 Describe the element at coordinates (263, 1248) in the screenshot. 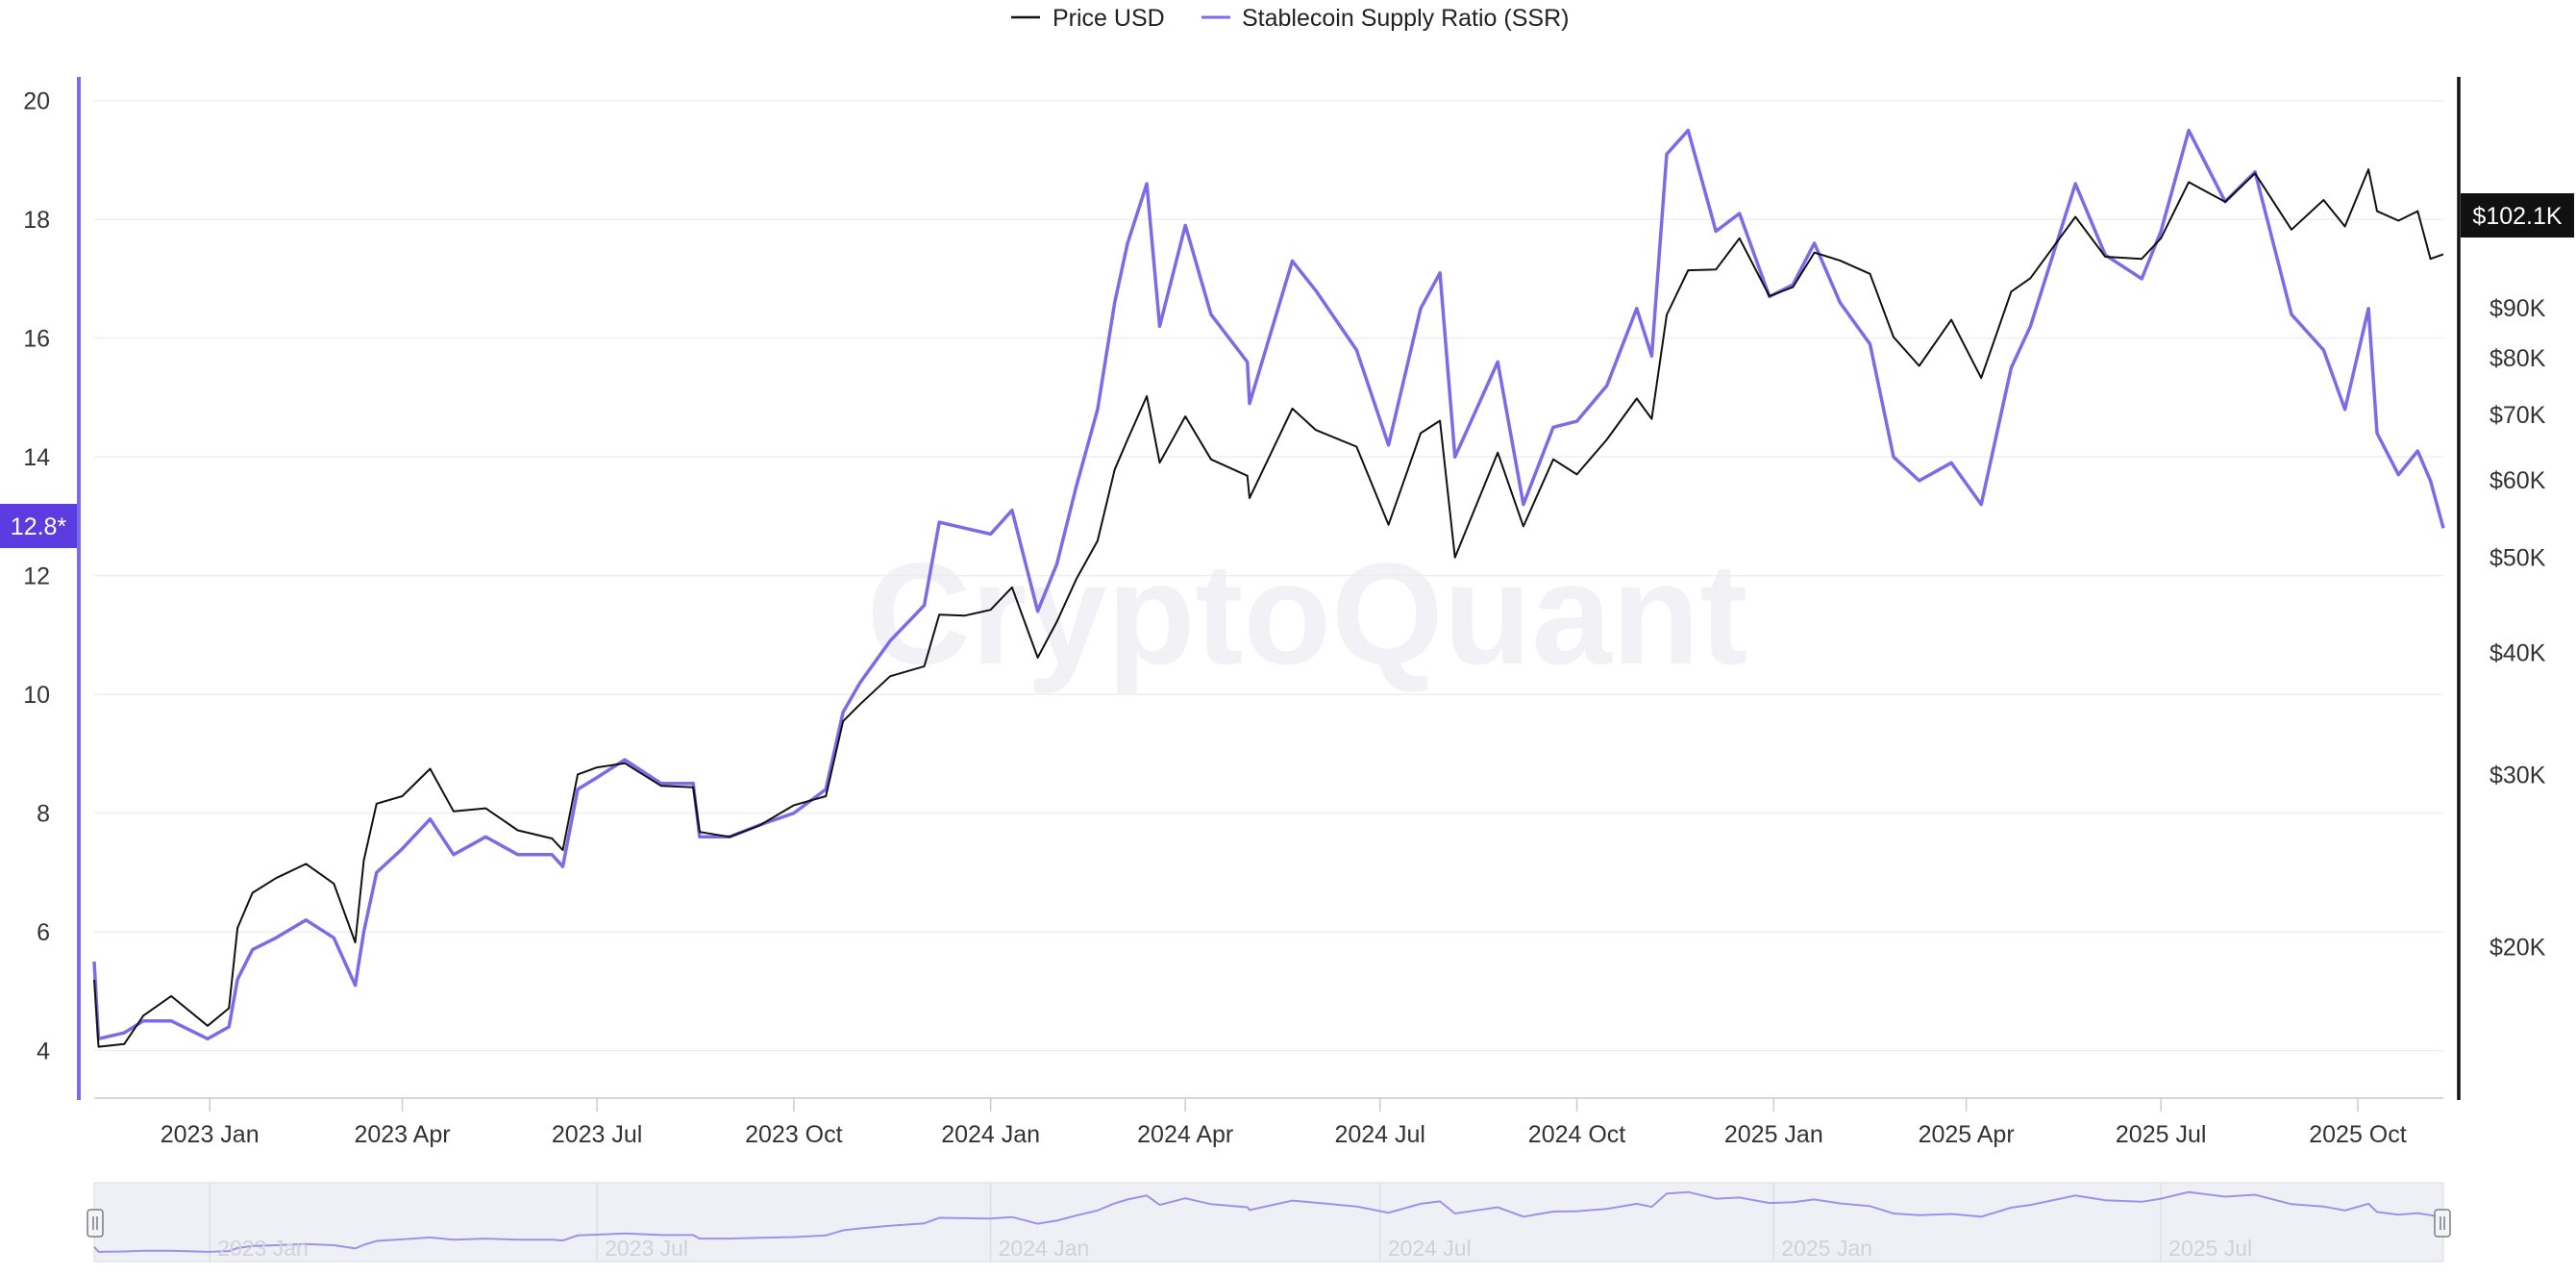

I see `navigator-label: 2023 Jan` at that location.